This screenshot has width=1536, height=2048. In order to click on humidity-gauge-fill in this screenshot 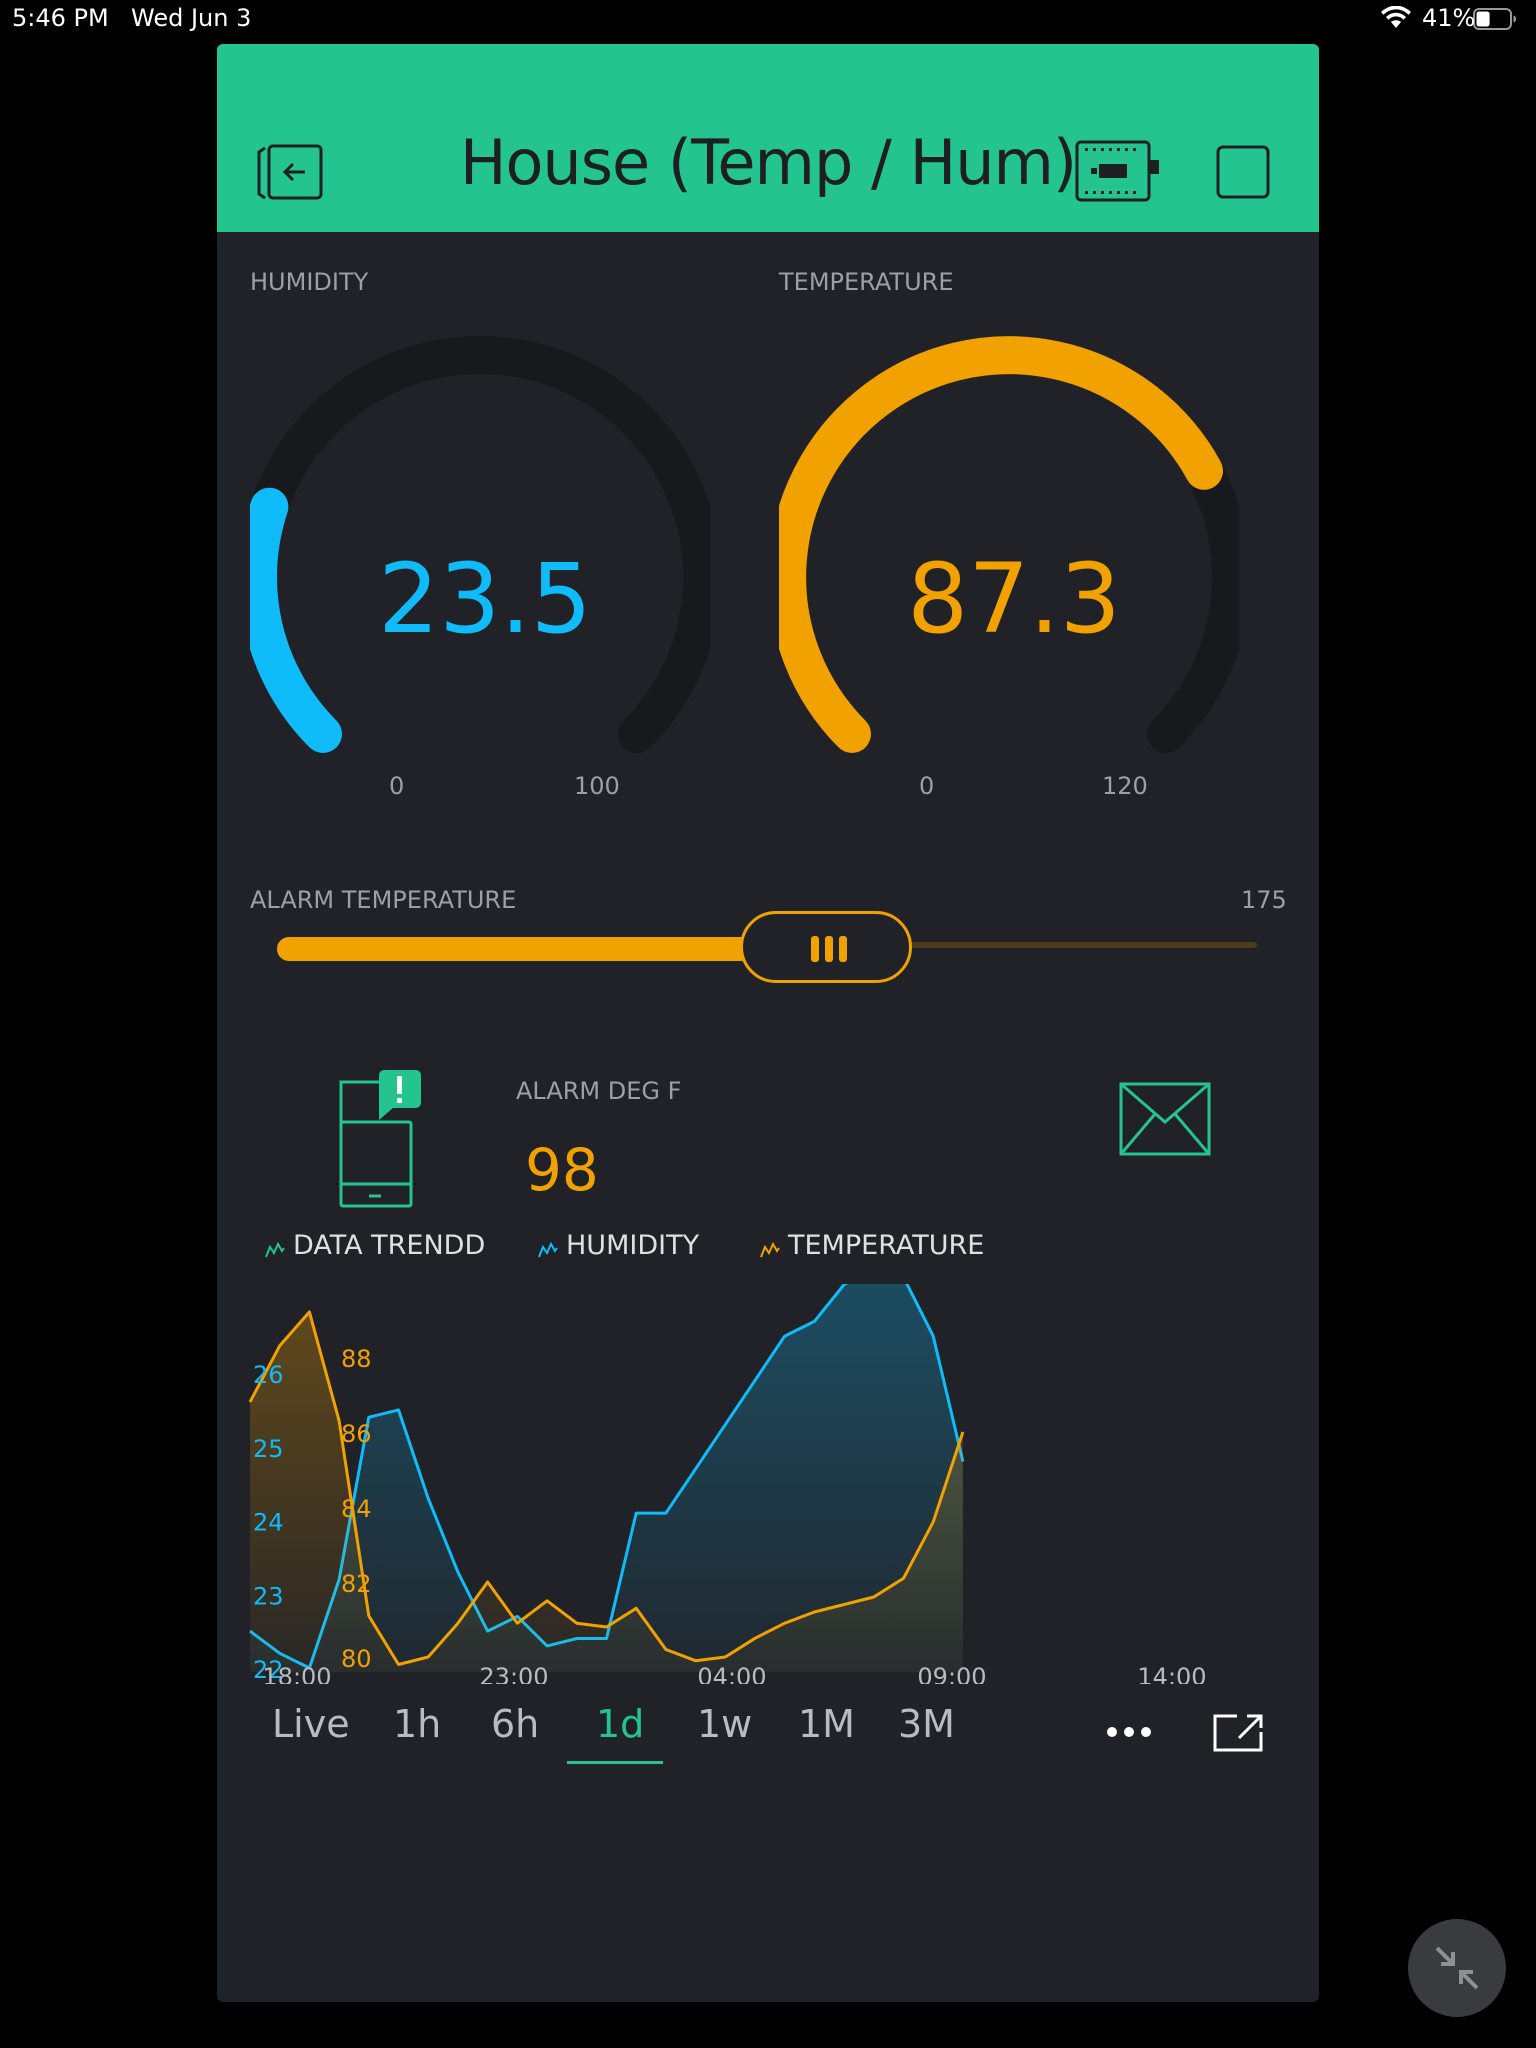, I will do `click(296, 620)`.